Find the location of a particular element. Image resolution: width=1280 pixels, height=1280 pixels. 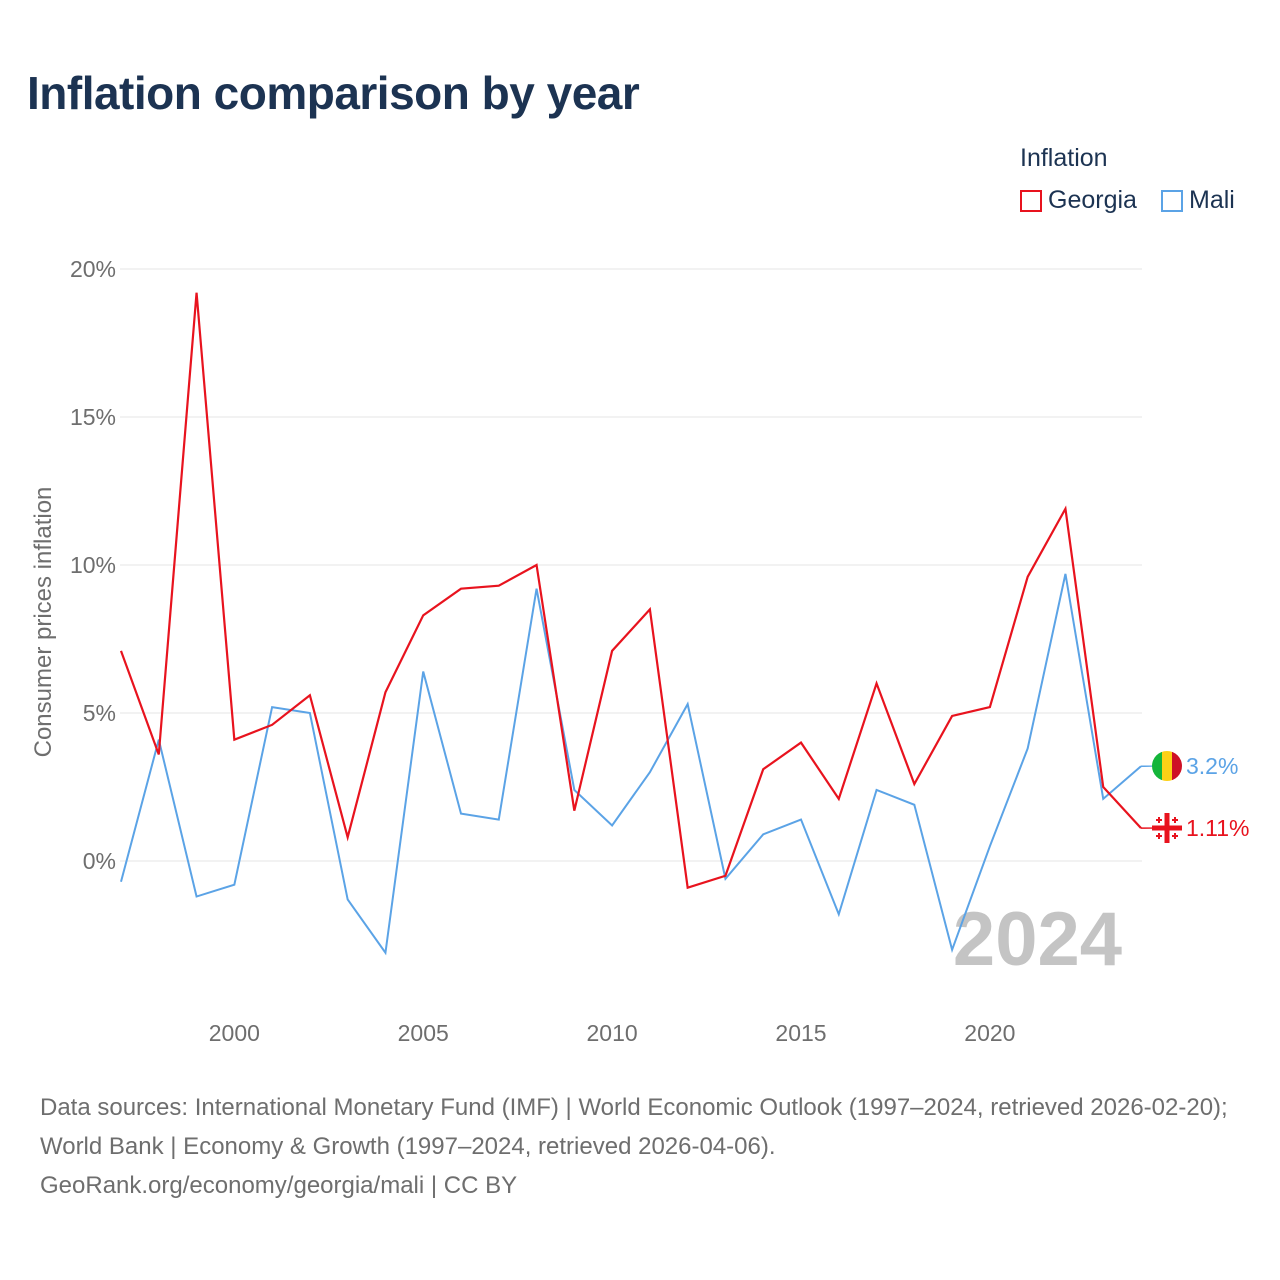

x-tick-label: 2020 is located at coordinates (989, 1033).